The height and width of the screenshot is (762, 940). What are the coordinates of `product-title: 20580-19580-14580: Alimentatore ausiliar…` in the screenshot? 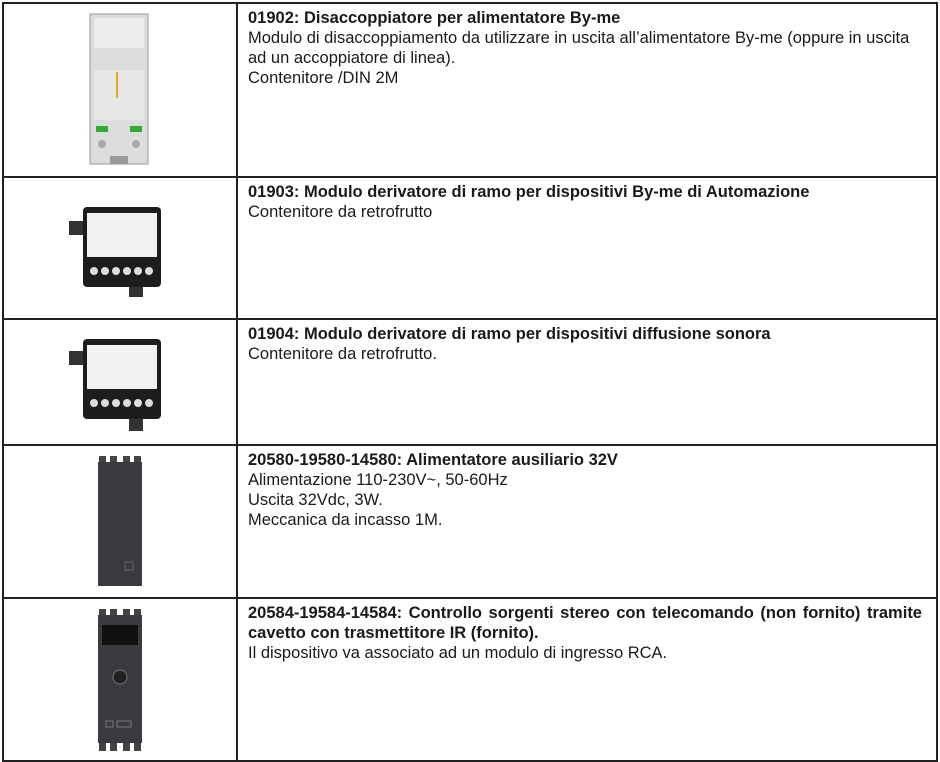 It's located at (433, 460).